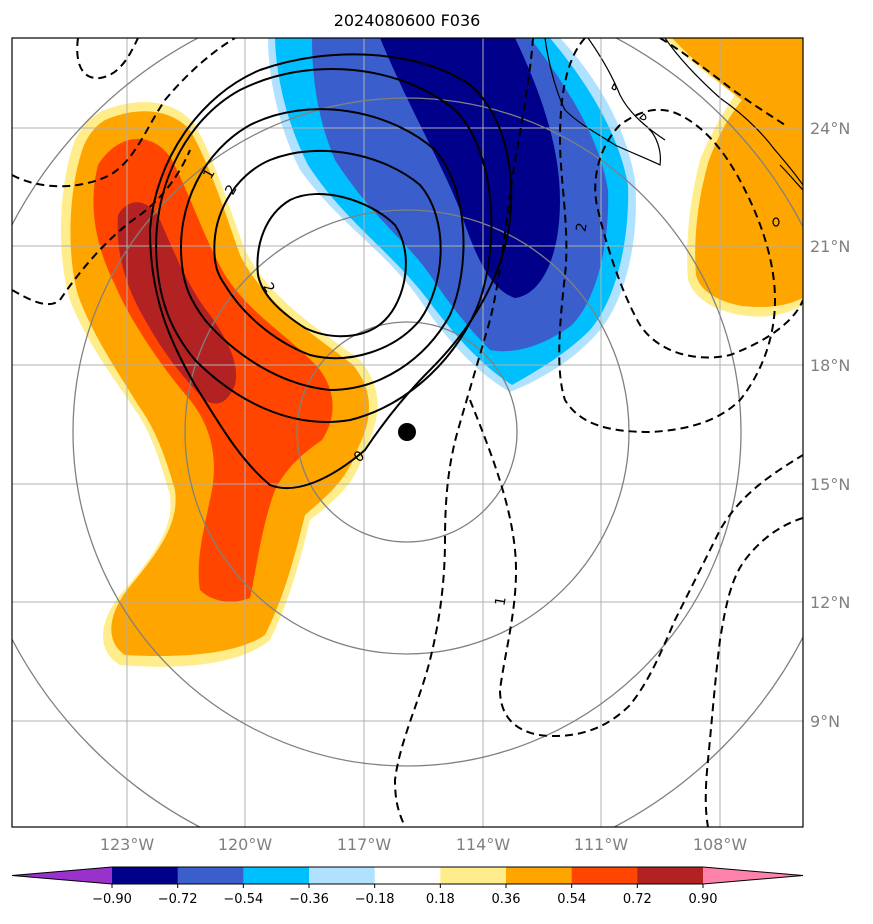 The width and height of the screenshot is (873, 924). Describe the element at coordinates (424, 844) in the screenshot. I see `lon-tick-labels: 123°W 120°W 117°W 114°W 111°W 108°W` at that location.